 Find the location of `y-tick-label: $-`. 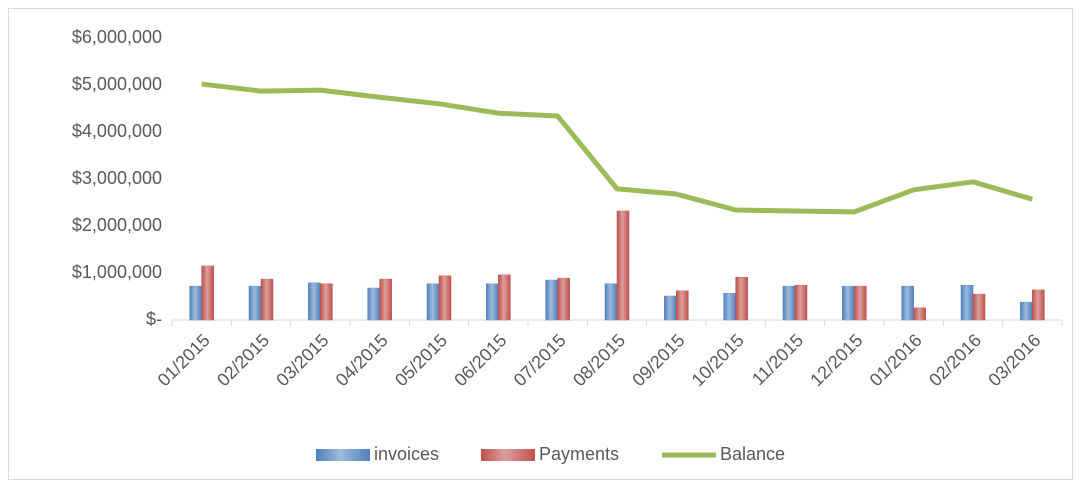

y-tick-label: $- is located at coordinates (154, 319).